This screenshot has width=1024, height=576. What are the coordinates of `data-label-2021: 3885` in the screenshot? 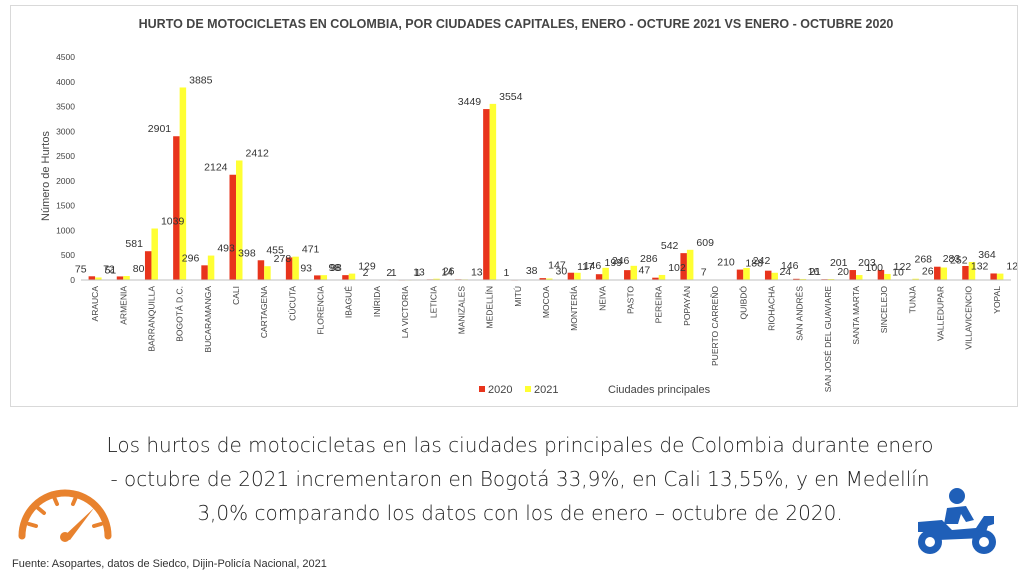 It's located at (201, 80).